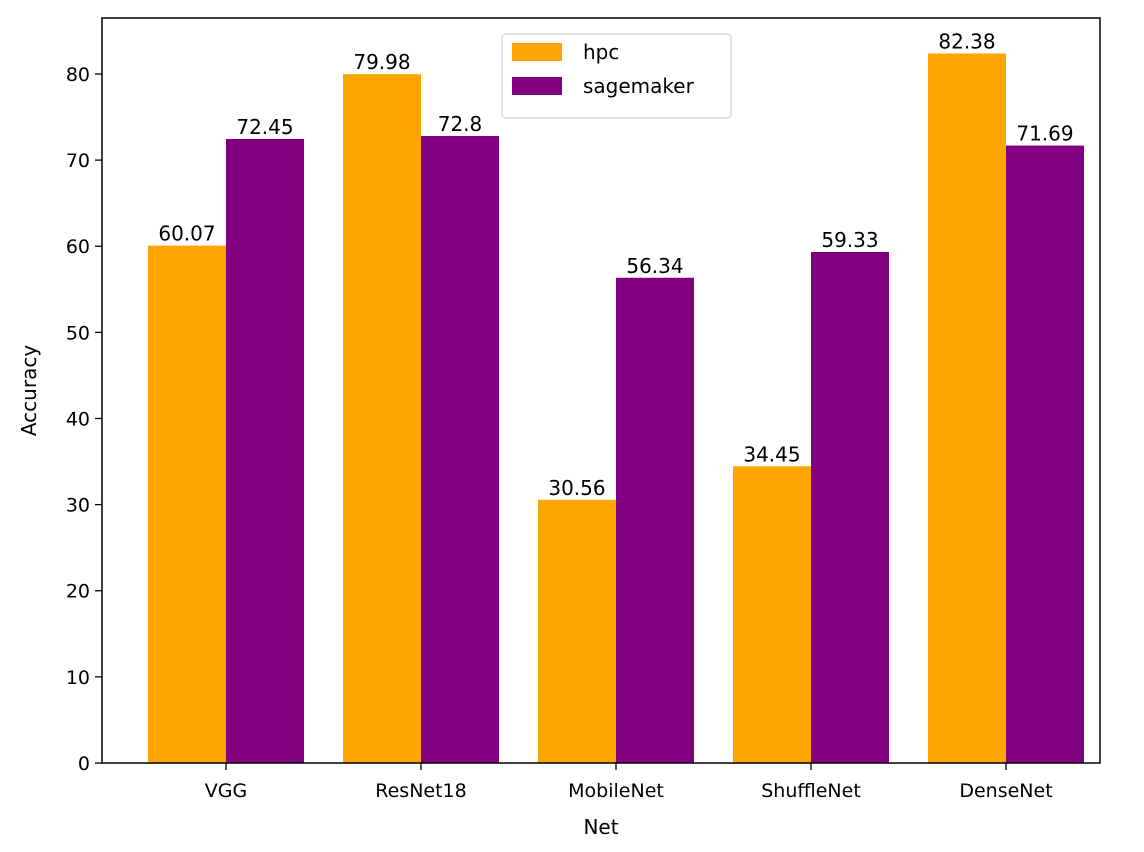 Image resolution: width=1144 pixels, height=852 pixels. What do you see at coordinates (603, 69) in the screenshot?
I see `legend-items: hpc sagemaker` at bounding box center [603, 69].